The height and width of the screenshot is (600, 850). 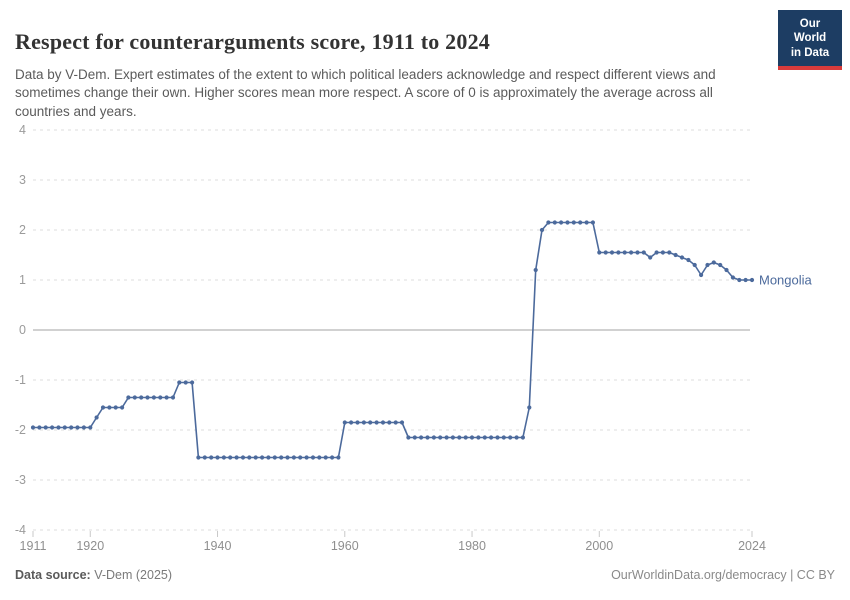 I want to click on y-axis-tick-label: -4, so click(x=20, y=530).